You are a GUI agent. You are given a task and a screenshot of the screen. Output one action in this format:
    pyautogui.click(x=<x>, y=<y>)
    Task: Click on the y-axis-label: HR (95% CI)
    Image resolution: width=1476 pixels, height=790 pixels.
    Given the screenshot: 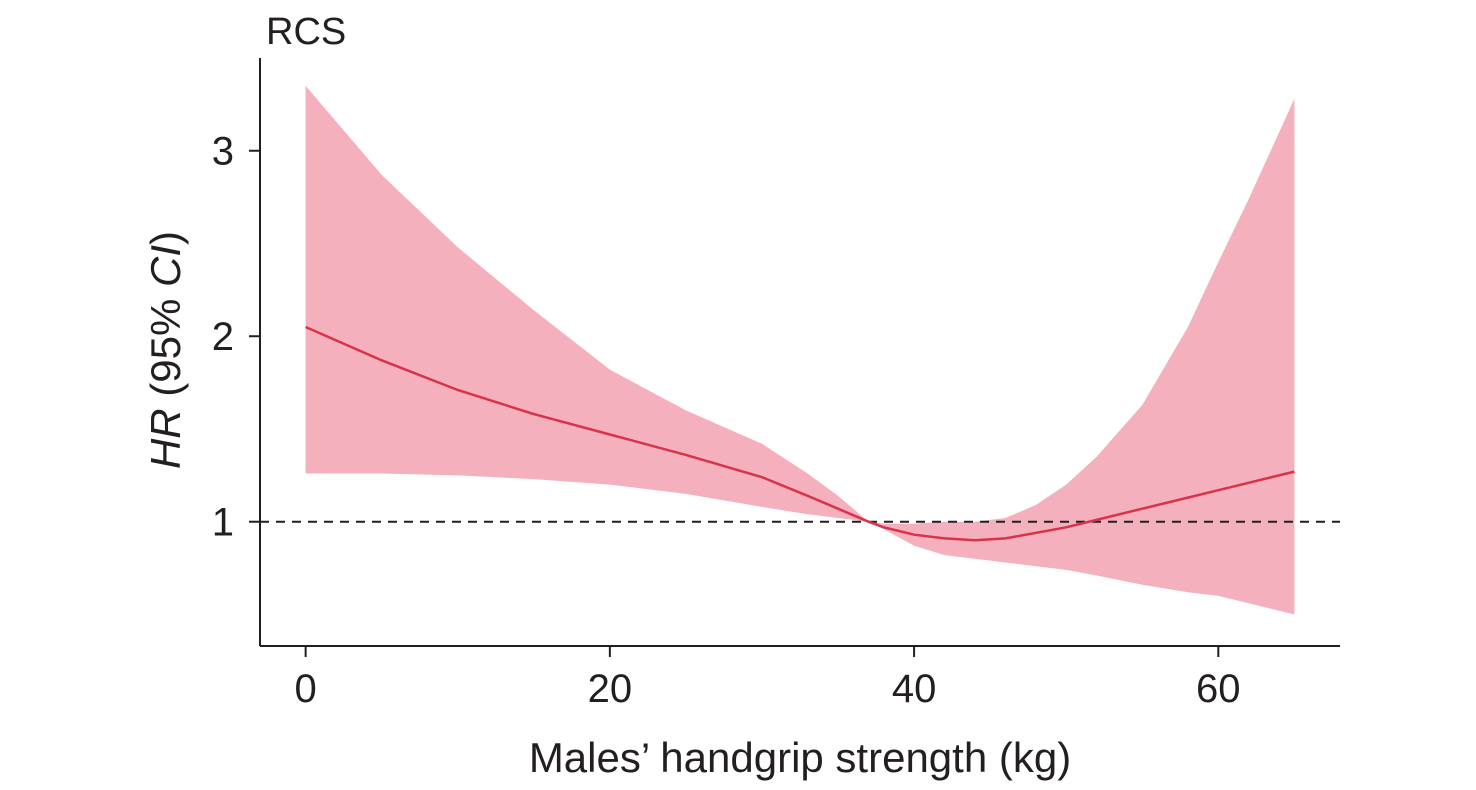 What is the action you would take?
    pyautogui.click(x=165, y=350)
    